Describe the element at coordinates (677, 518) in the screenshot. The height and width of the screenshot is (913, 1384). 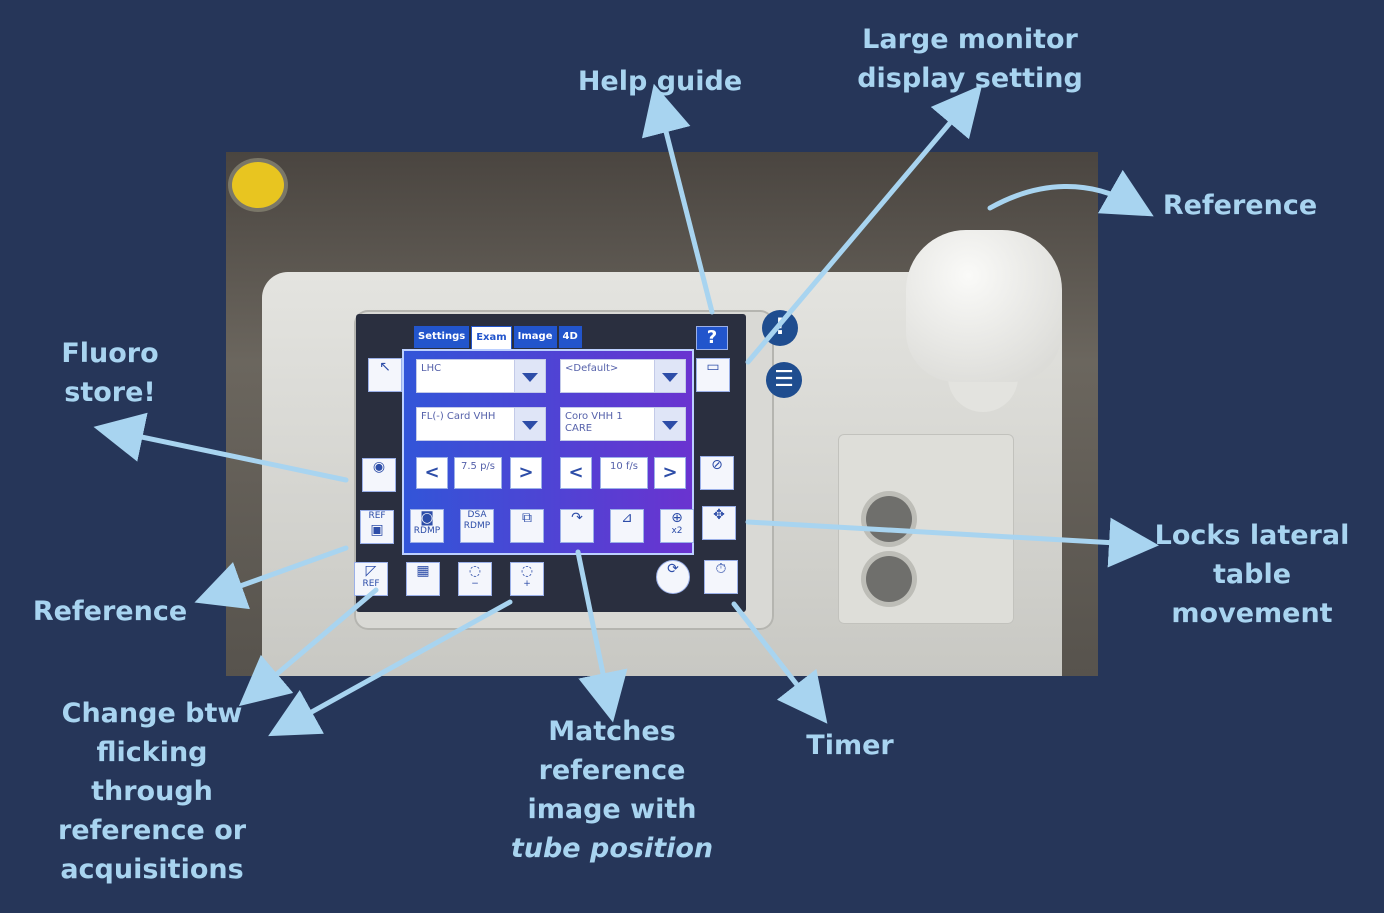
I see `zoom-icon: ⊕` at that location.